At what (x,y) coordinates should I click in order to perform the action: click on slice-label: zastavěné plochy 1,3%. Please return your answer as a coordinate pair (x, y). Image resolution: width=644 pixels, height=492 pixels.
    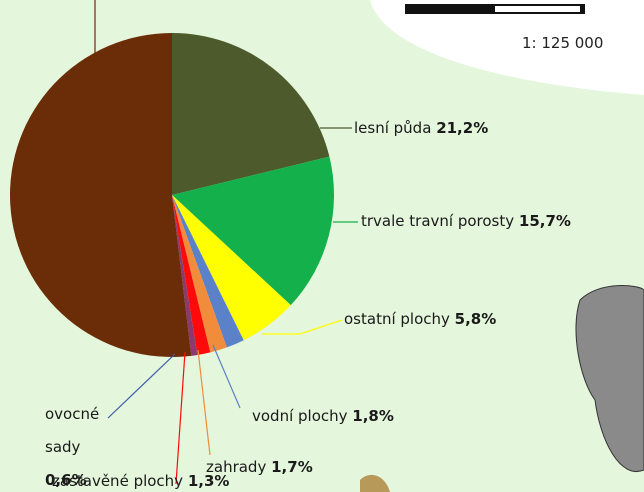
    Looking at the image, I should click on (140, 478).